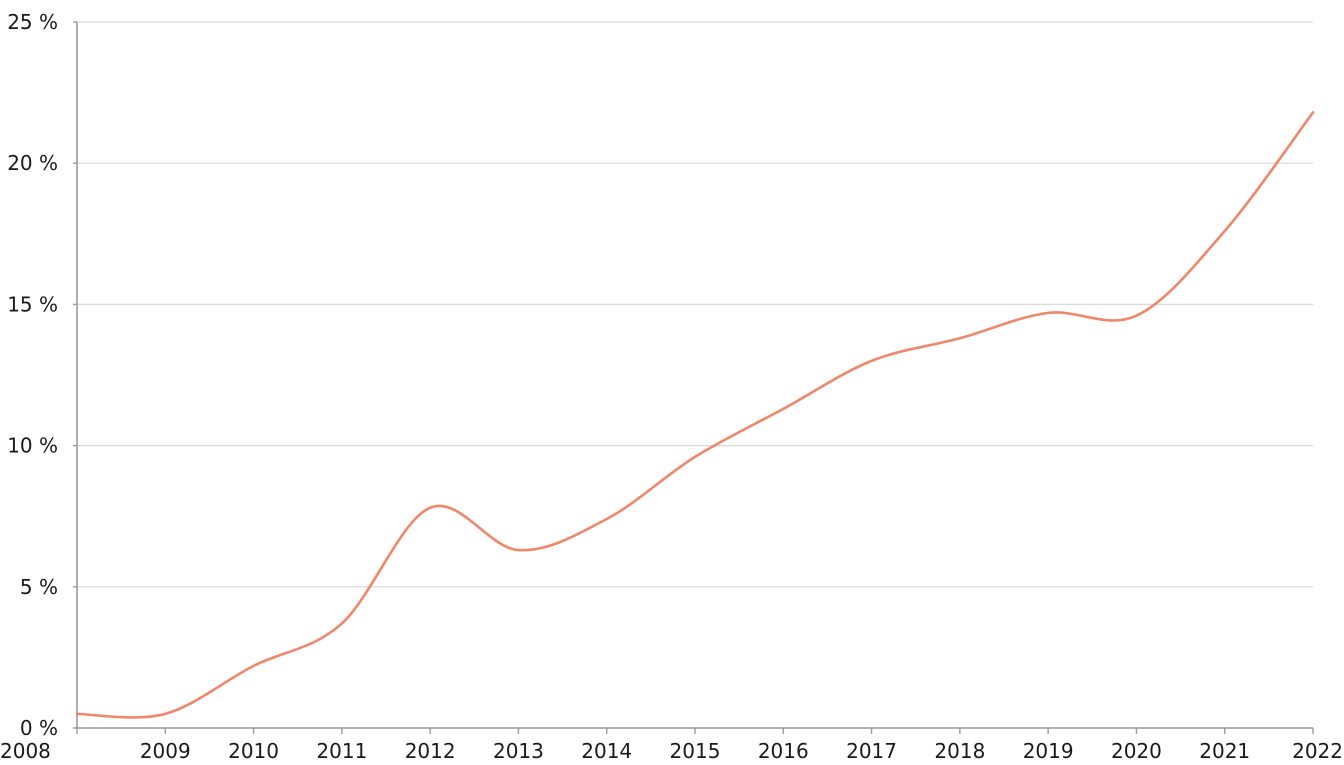  Describe the element at coordinates (341, 751) in the screenshot. I see `x-tick-label: 2011` at that location.